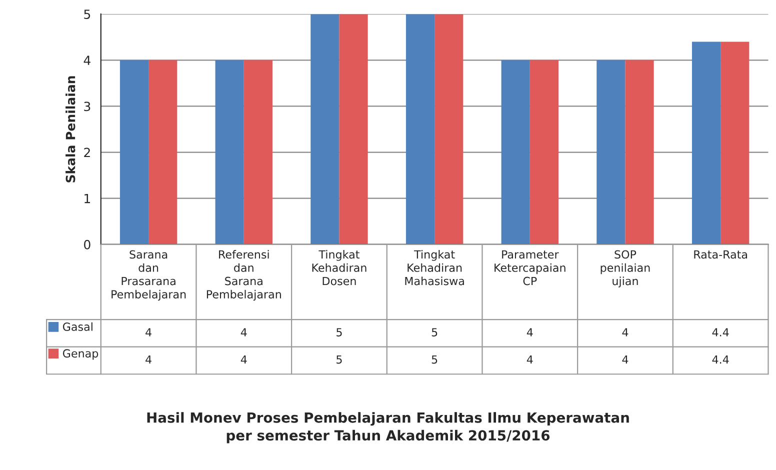 This screenshot has width=776, height=470. Describe the element at coordinates (87, 15) in the screenshot. I see `y-tick-label: 5` at that location.